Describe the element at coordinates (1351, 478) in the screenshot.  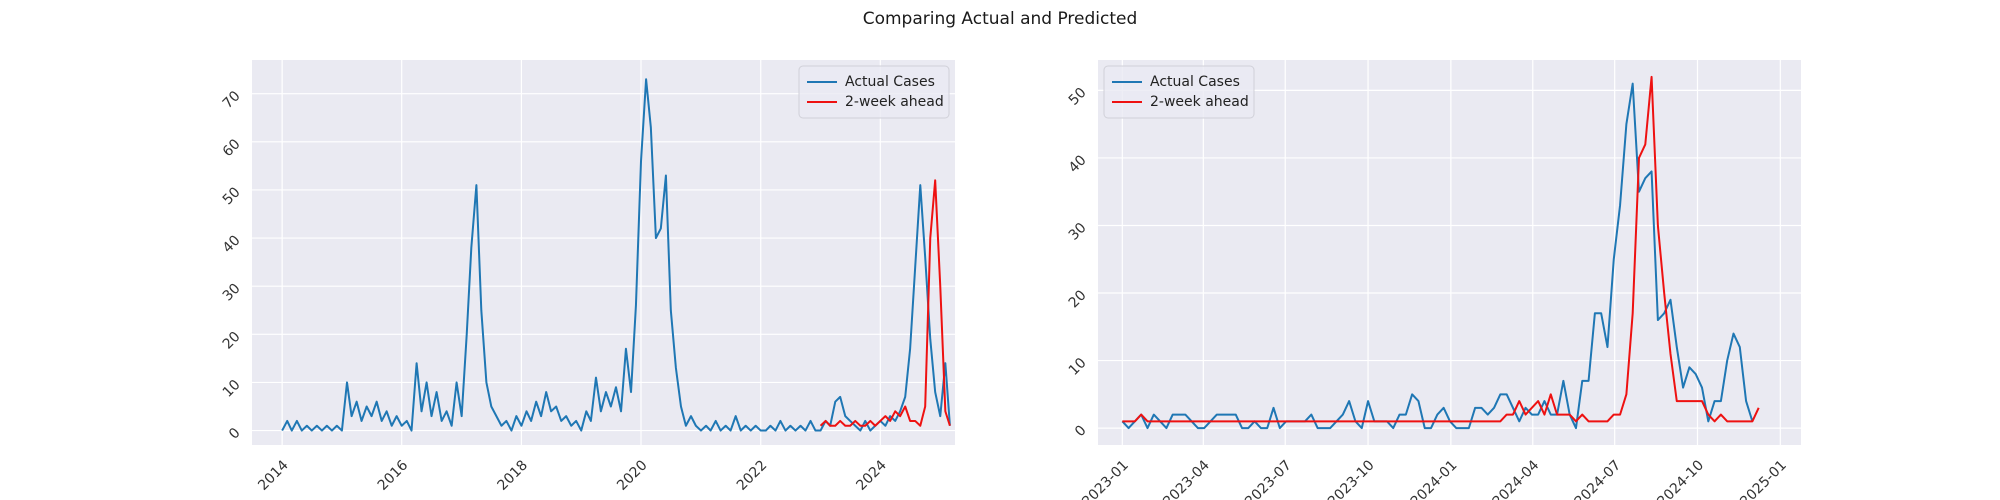
I see `x-tick-label: 2023-10` at that location.